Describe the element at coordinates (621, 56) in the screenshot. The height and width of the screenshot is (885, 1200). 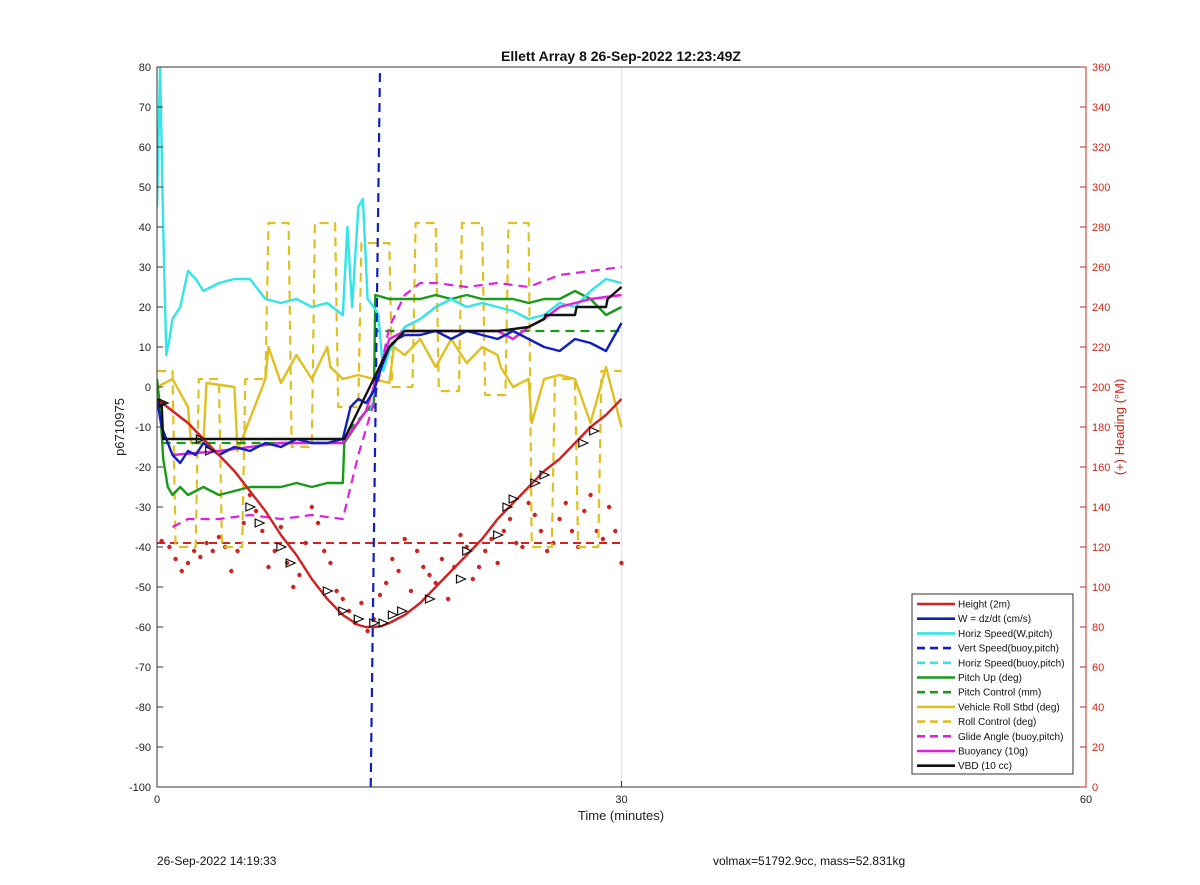
I see `chart-title: Ellett Array 8 26-Sep-2022 12:23:49Z` at that location.